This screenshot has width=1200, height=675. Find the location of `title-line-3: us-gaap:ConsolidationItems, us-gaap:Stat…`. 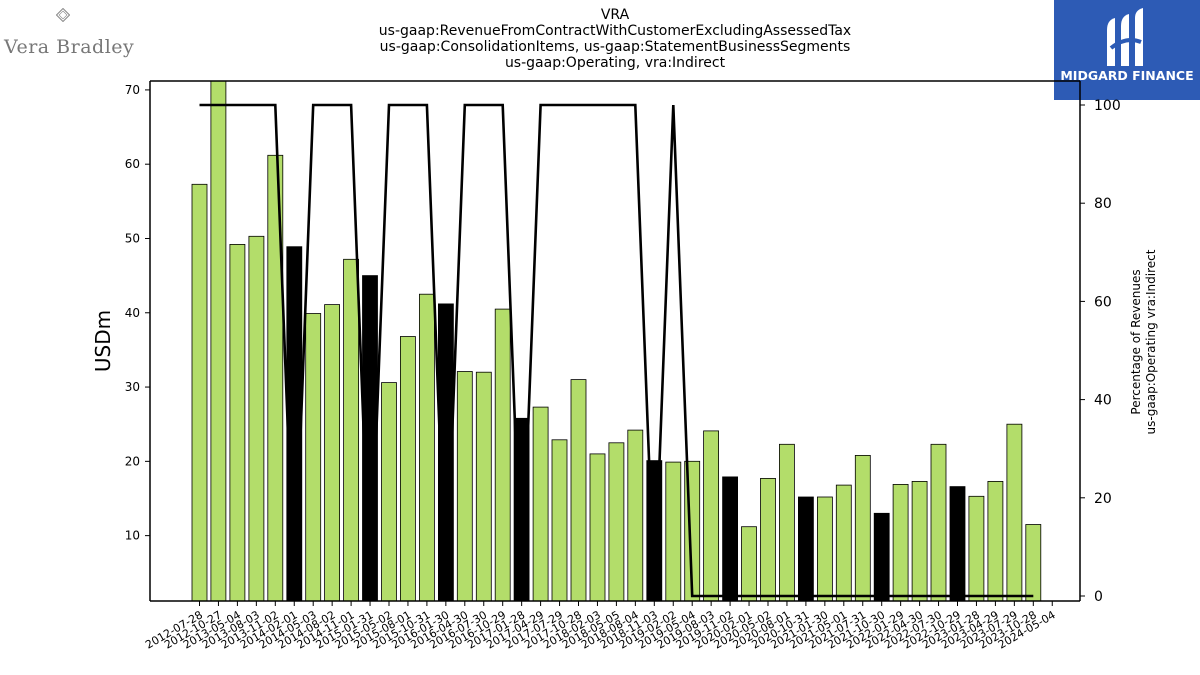

title-line-3: us-gaap:ConsolidationItems, us-gaap:Stat… is located at coordinates (615, 47).